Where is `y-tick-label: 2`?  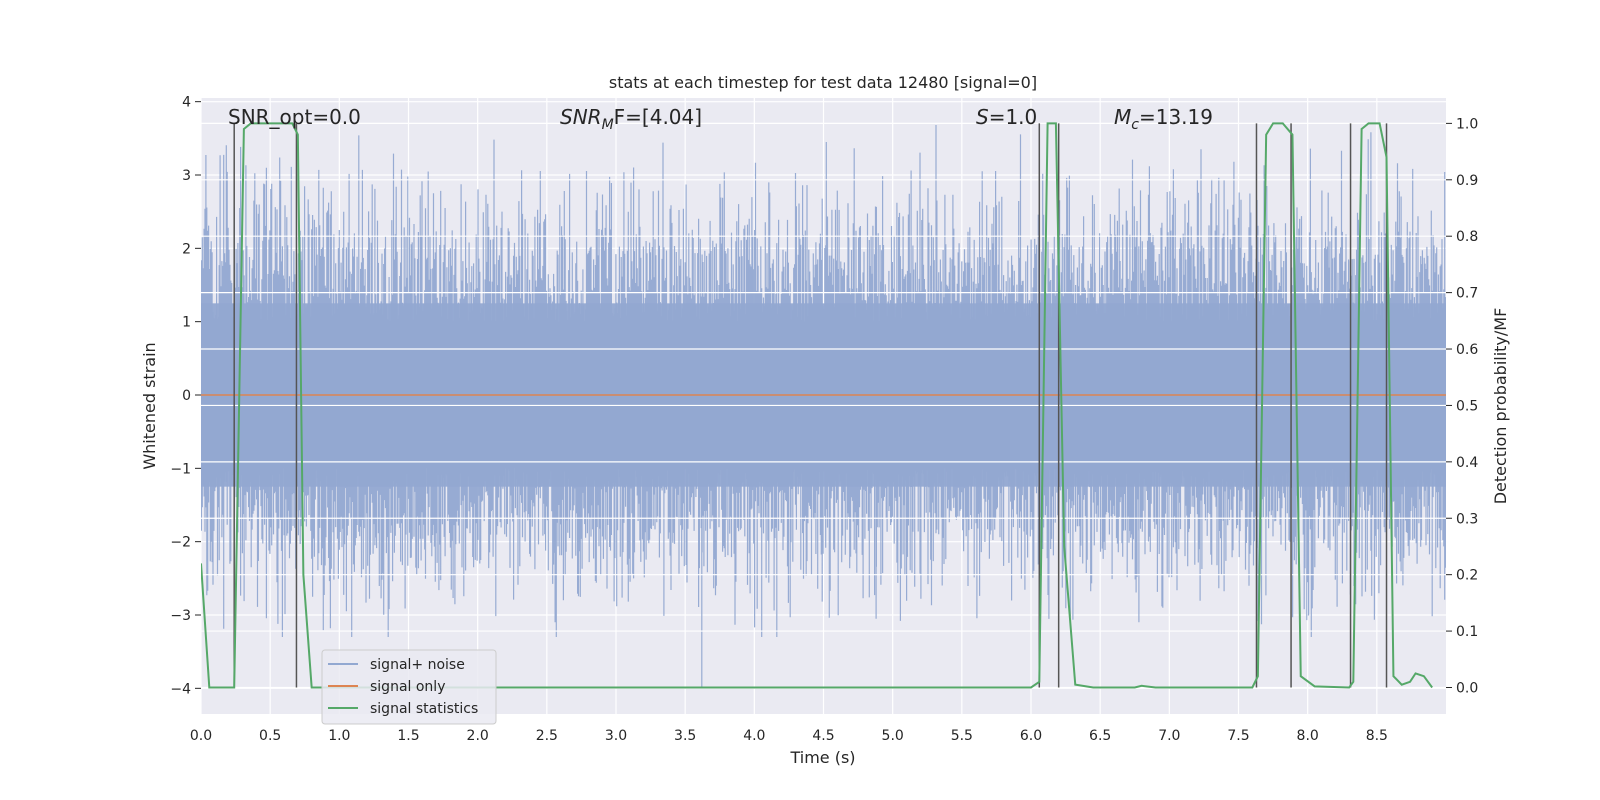
y-tick-label: 2 is located at coordinates (186, 249).